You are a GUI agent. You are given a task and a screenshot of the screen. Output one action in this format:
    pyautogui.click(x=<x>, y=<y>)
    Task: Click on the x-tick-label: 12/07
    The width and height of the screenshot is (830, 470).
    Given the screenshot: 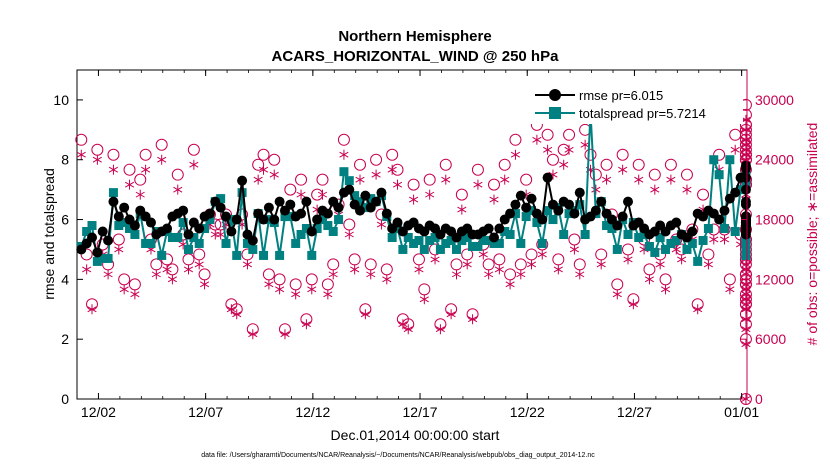 What is the action you would take?
    pyautogui.click(x=205, y=412)
    